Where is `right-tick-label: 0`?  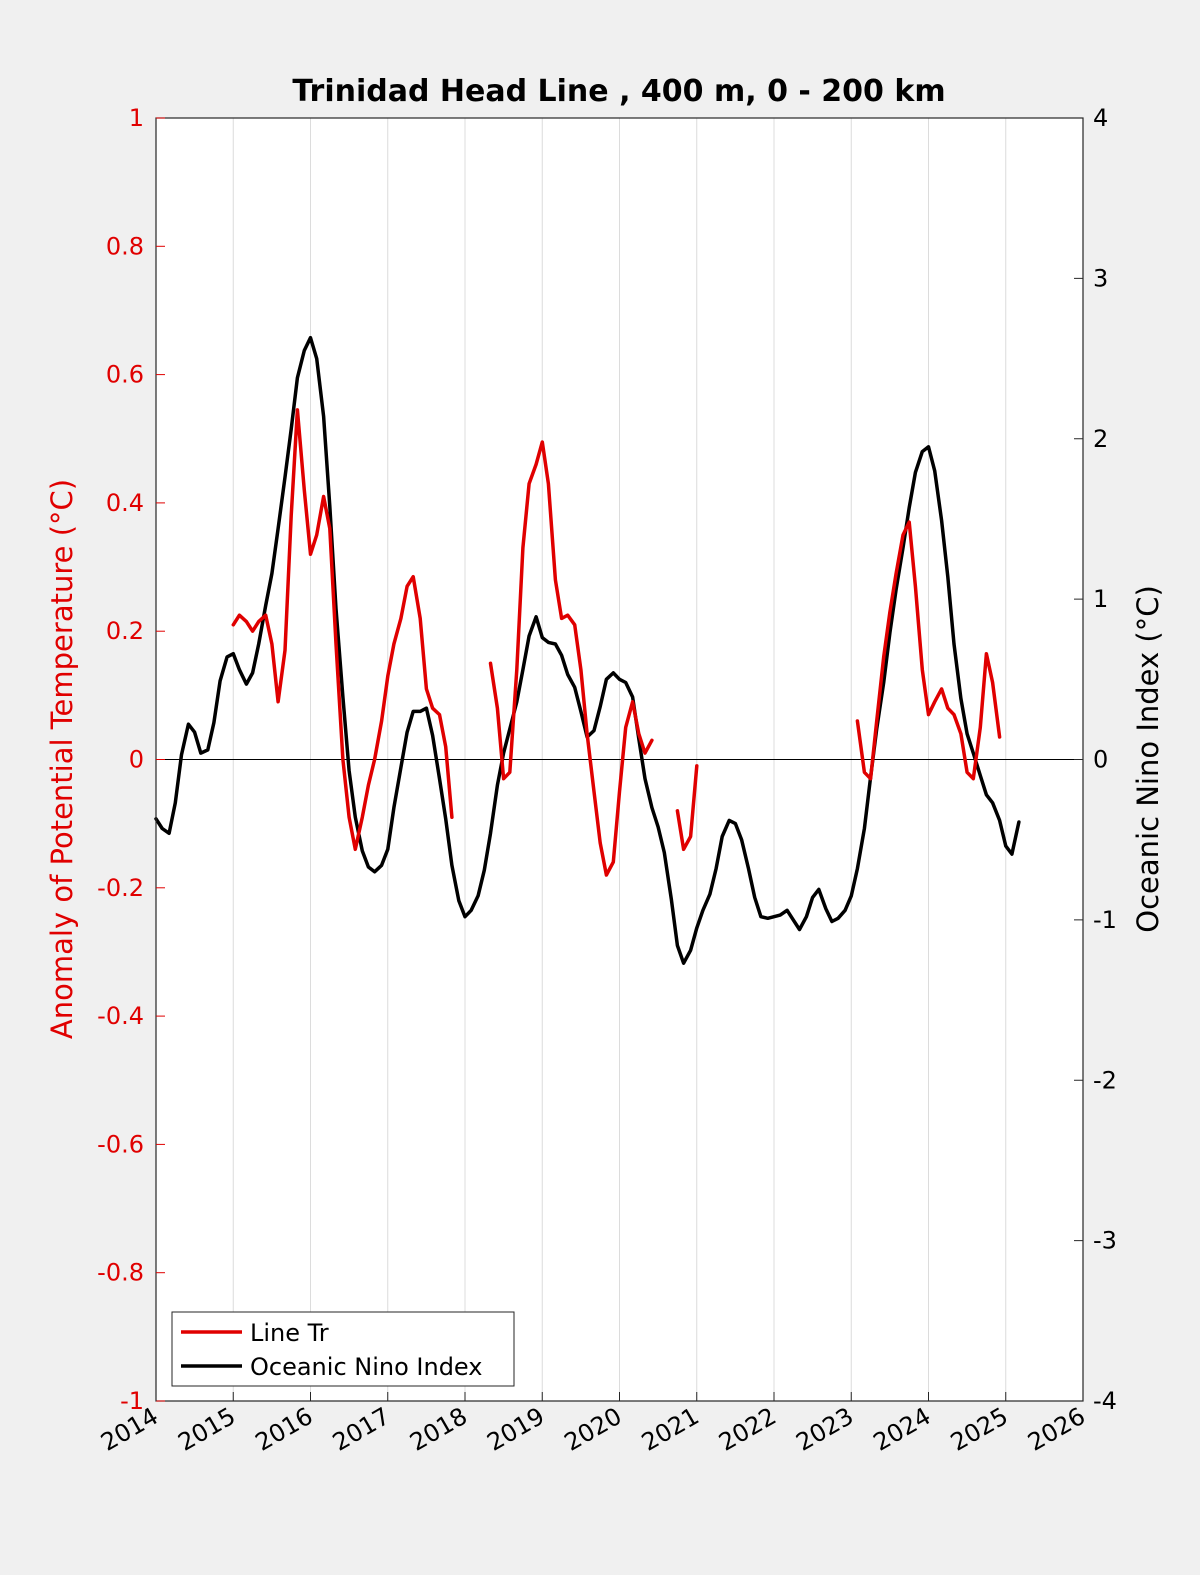 right-tick-label: 0 is located at coordinates (1100, 760).